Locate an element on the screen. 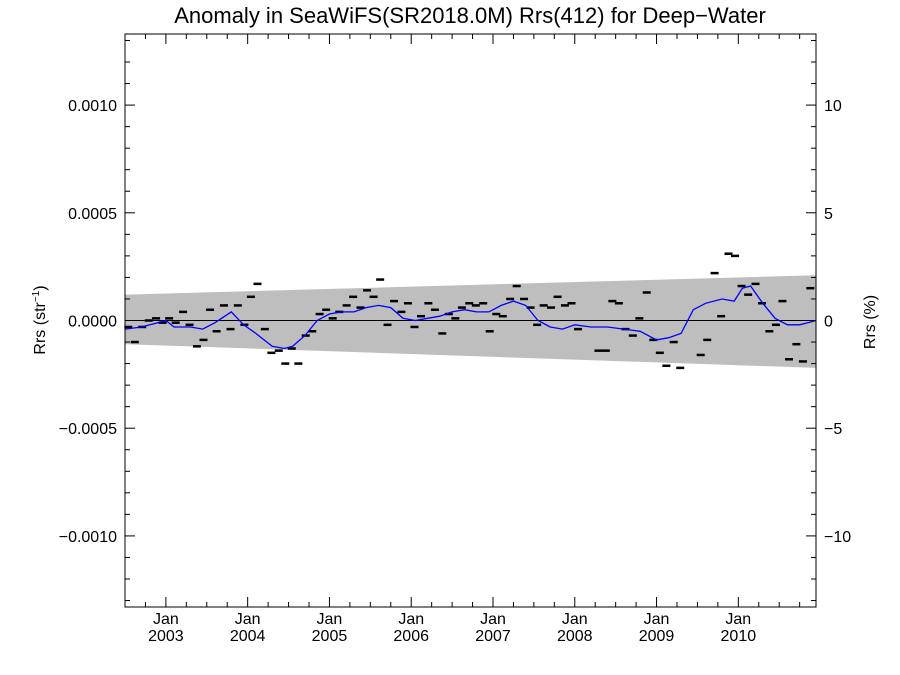 The width and height of the screenshot is (900, 675). running-mean-line is located at coordinates (470, 317).